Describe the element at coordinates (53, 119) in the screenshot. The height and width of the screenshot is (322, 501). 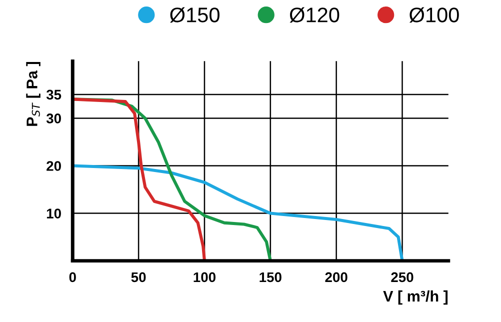
I see `y-tick-label: 30` at that location.